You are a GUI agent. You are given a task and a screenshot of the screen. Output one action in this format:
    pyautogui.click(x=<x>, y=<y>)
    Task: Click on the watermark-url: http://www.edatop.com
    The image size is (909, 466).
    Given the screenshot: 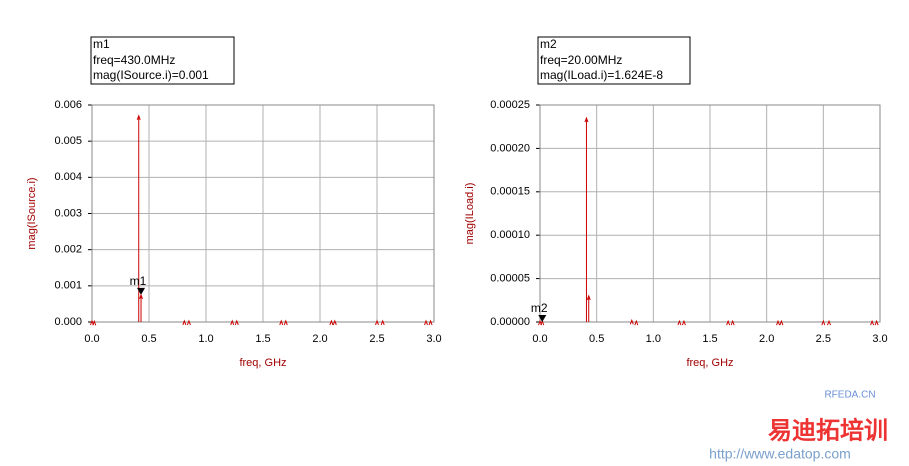 What is the action you would take?
    pyautogui.click(x=780, y=454)
    